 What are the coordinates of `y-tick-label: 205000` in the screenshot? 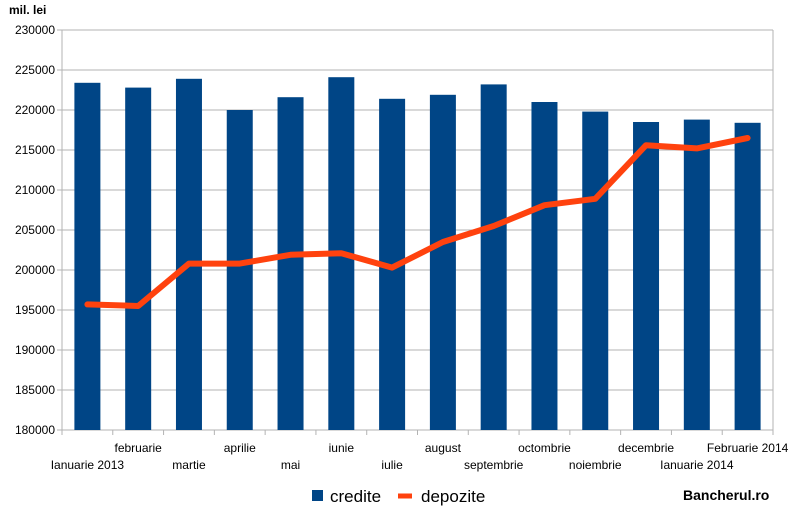 It's located at (35, 230).